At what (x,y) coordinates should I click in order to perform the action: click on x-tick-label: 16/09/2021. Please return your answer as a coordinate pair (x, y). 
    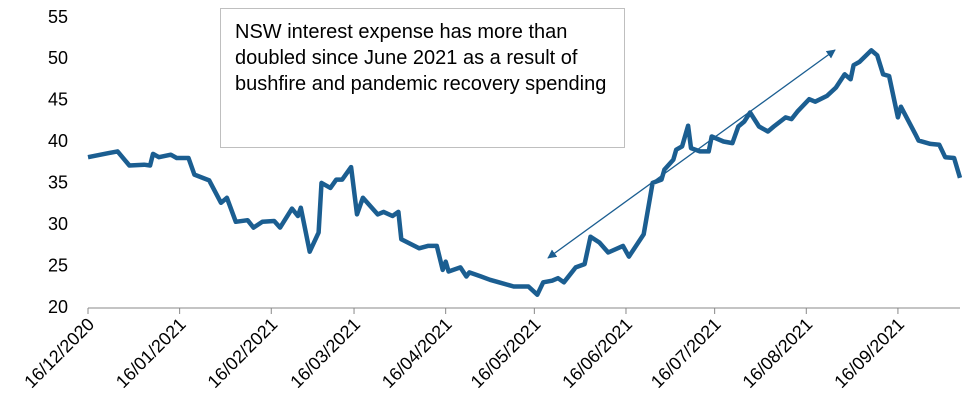
    Looking at the image, I should click on (869, 353).